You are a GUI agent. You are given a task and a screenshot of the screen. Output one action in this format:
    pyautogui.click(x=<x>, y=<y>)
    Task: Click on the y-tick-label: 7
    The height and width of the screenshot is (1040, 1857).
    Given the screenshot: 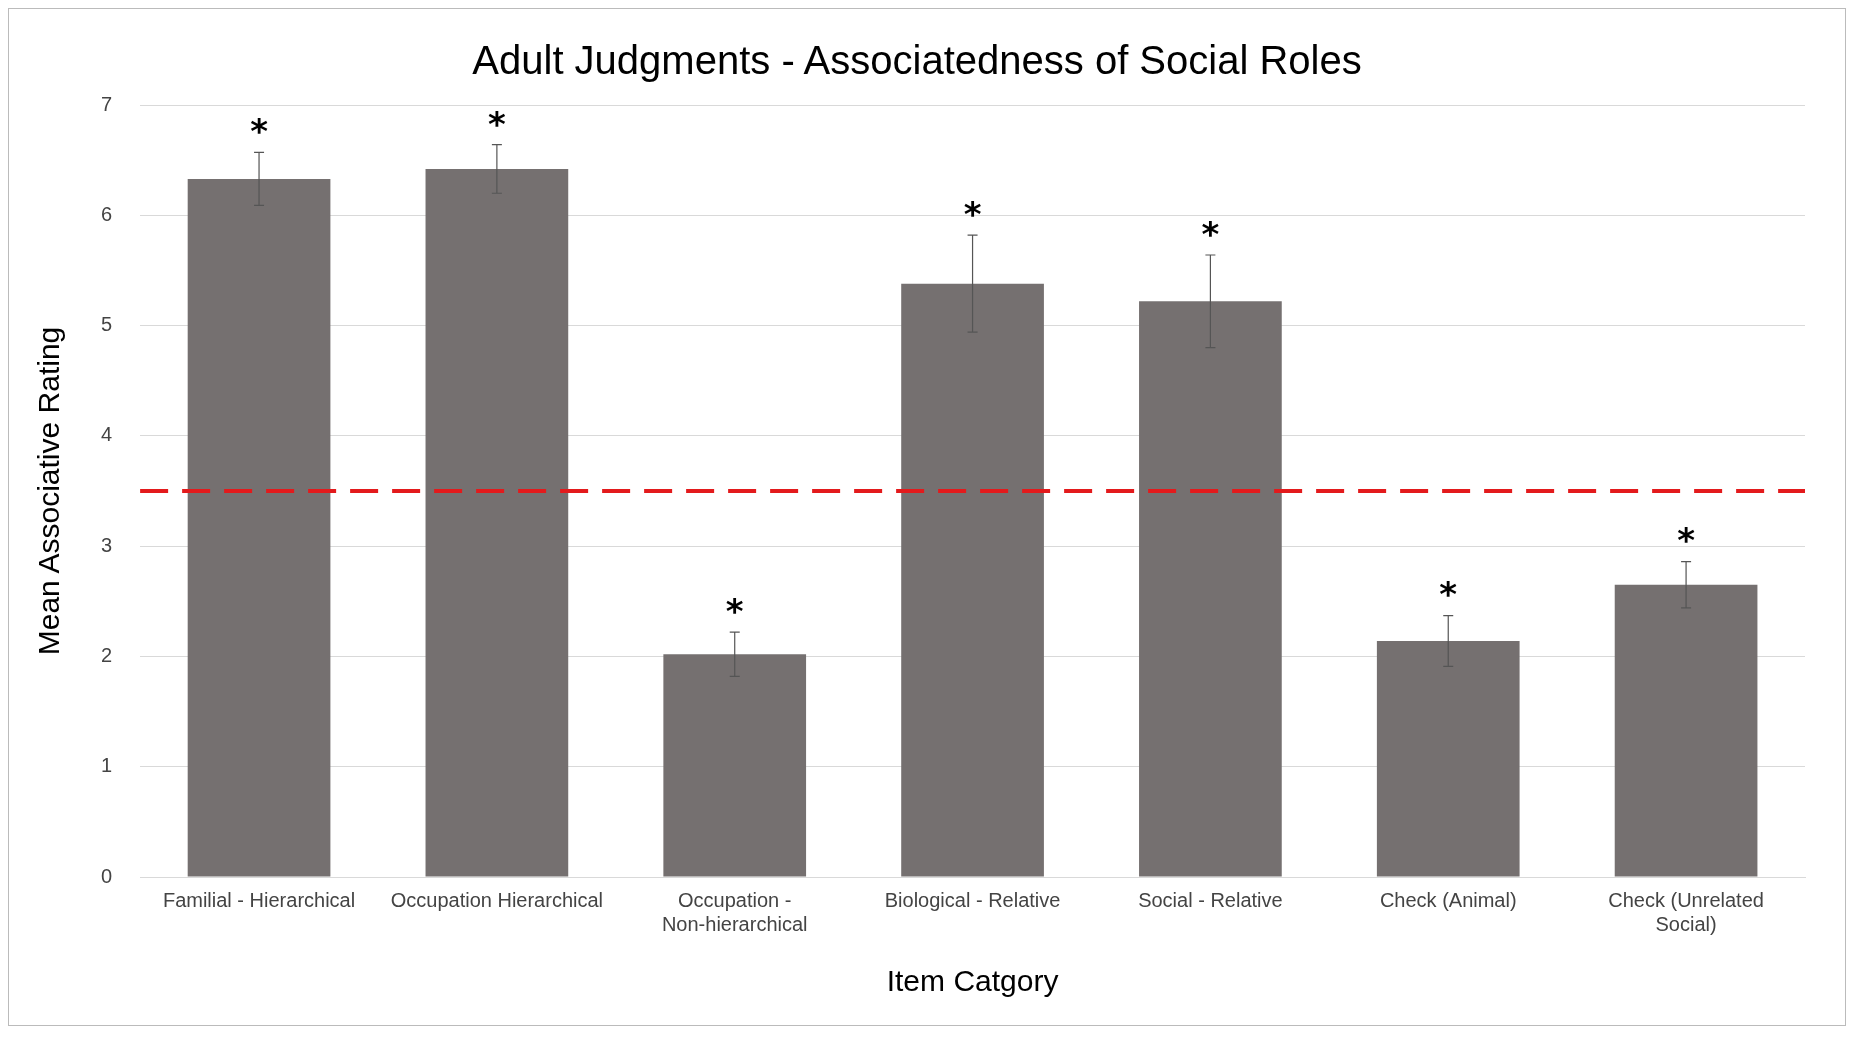 What is the action you would take?
    pyautogui.click(x=107, y=103)
    